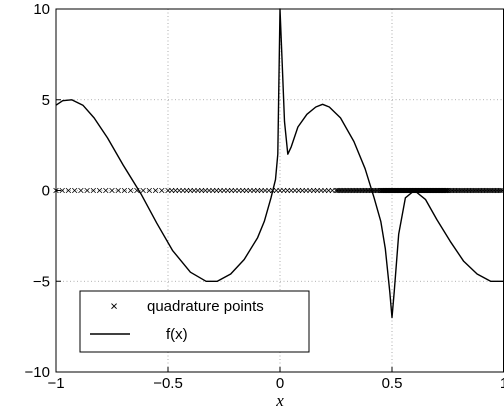 The height and width of the screenshot is (412, 504). Describe the element at coordinates (55, 383) in the screenshot. I see `x-tick-label: −1` at that location.